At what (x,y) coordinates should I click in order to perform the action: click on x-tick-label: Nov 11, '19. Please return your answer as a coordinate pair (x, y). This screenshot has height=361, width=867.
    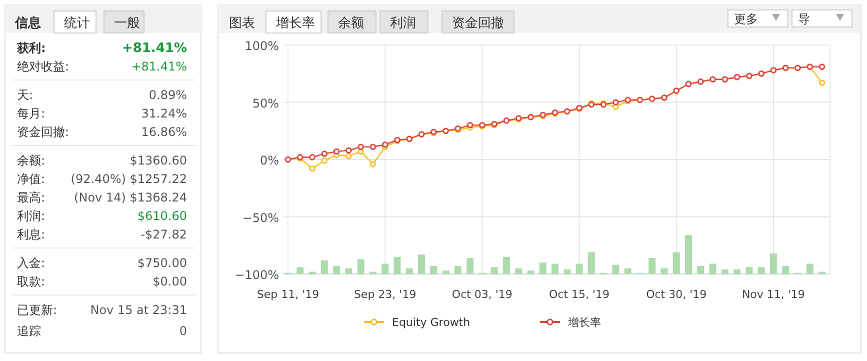
    Looking at the image, I should click on (773, 294).